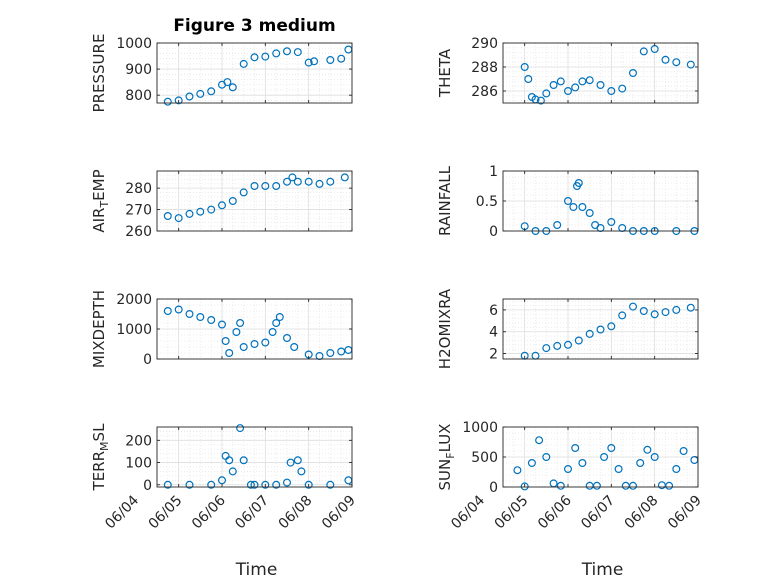  What do you see at coordinates (296, 513) in the screenshot?
I see `x-tick-label: 06/08` at bounding box center [296, 513].